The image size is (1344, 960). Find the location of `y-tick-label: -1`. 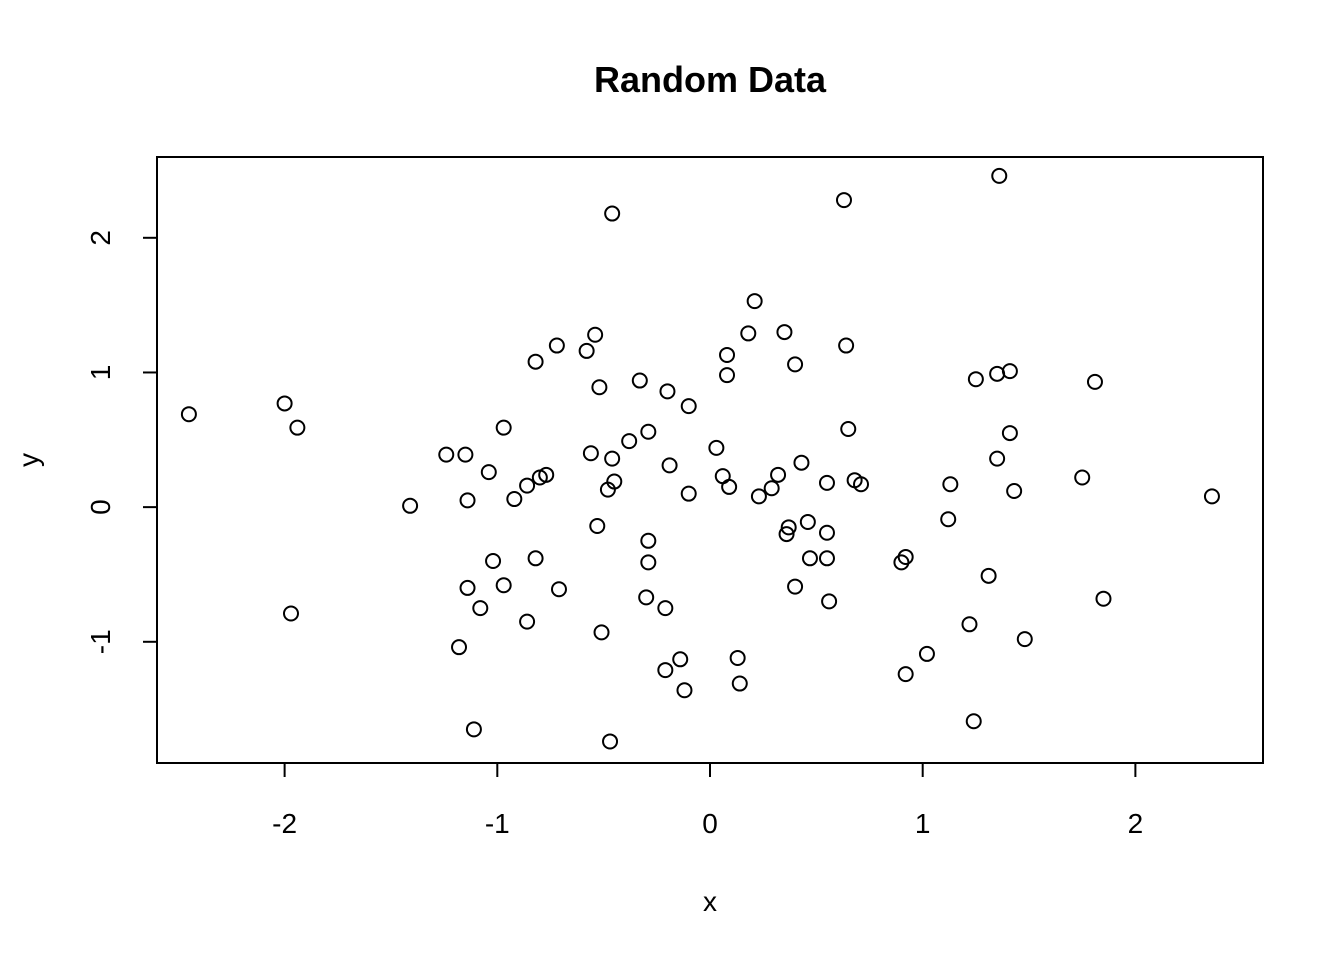

y-tick-label: -1 is located at coordinates (100, 641).